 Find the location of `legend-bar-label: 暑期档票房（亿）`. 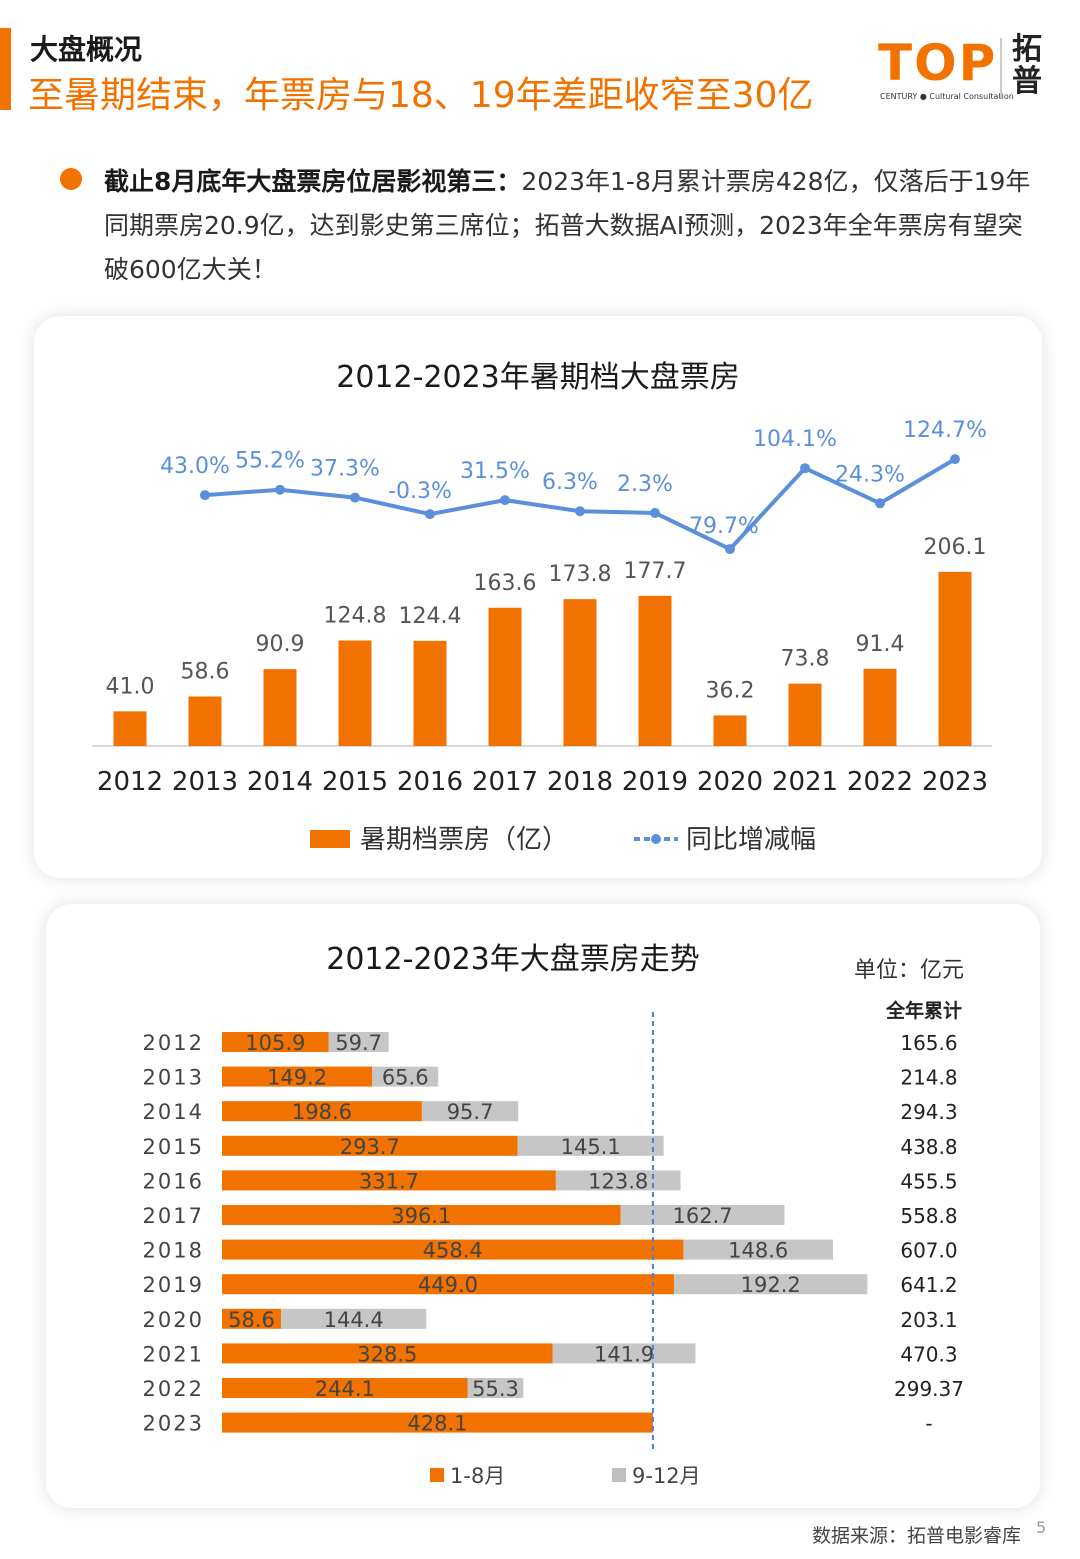

legend-bar-label: 暑期档票房（亿） is located at coordinates (464, 840).